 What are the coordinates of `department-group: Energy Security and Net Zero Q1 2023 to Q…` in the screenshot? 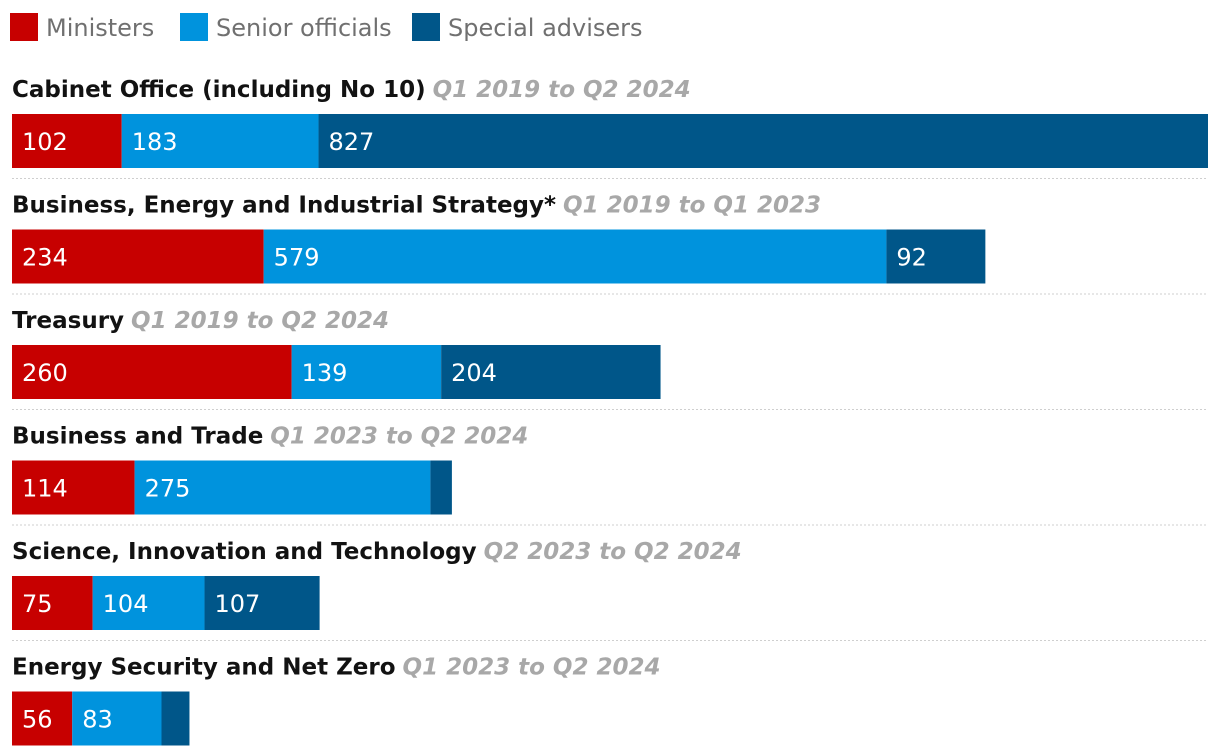 It's located at (336, 700).